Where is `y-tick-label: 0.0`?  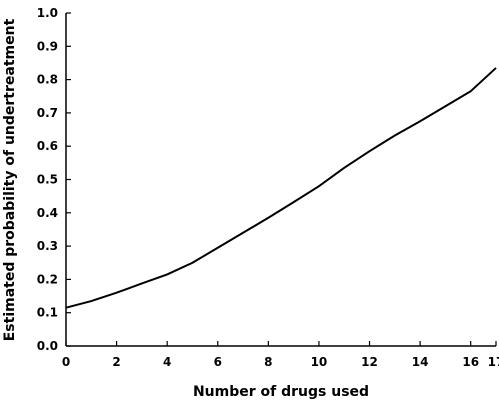 y-tick-label: 0.0 is located at coordinates (47, 346).